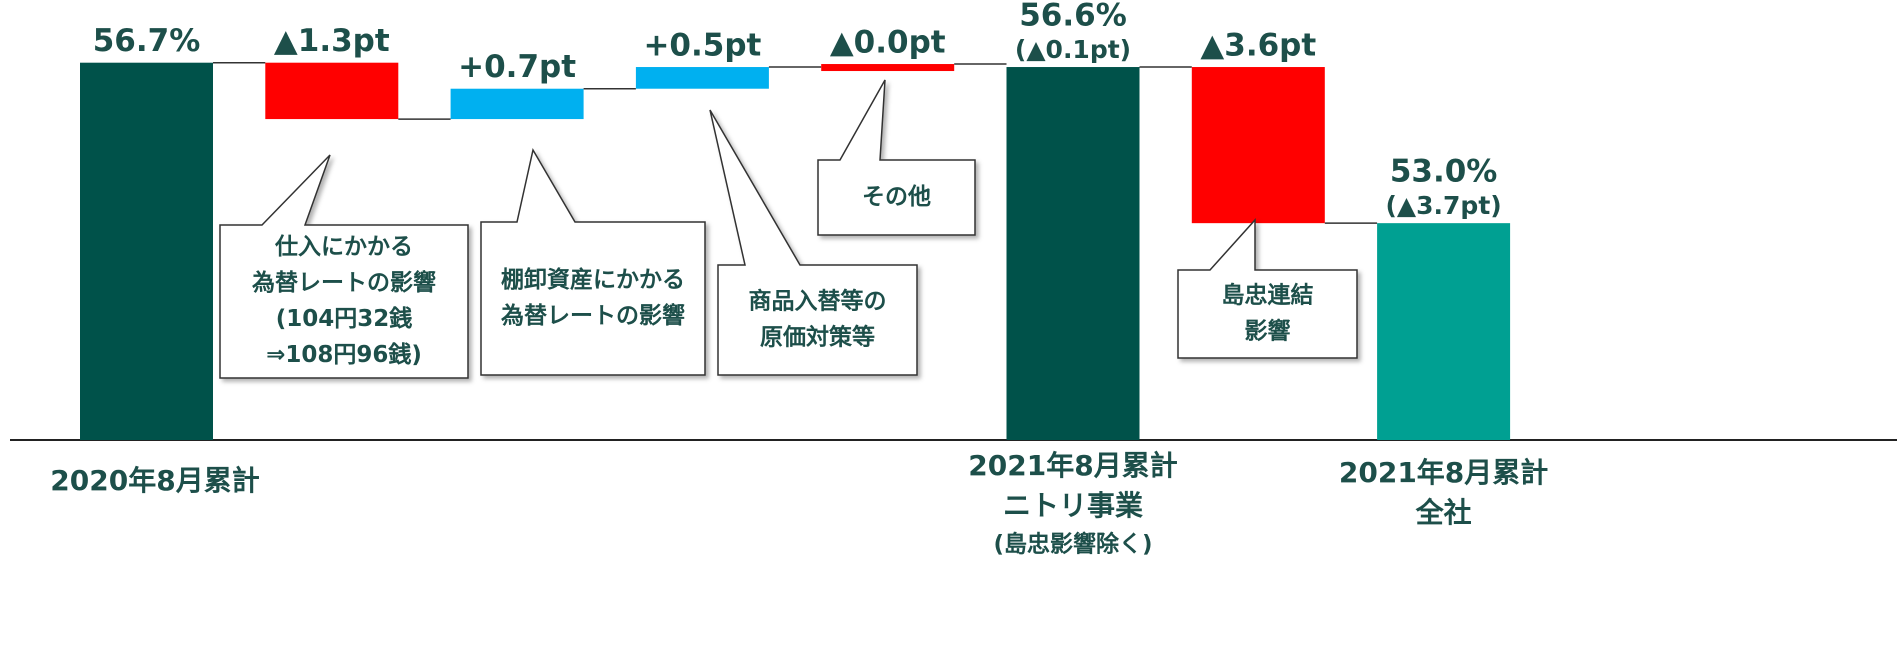 This screenshot has height=672, width=1897. I want to click on value-label: ▲0.0pt, so click(888, 43).